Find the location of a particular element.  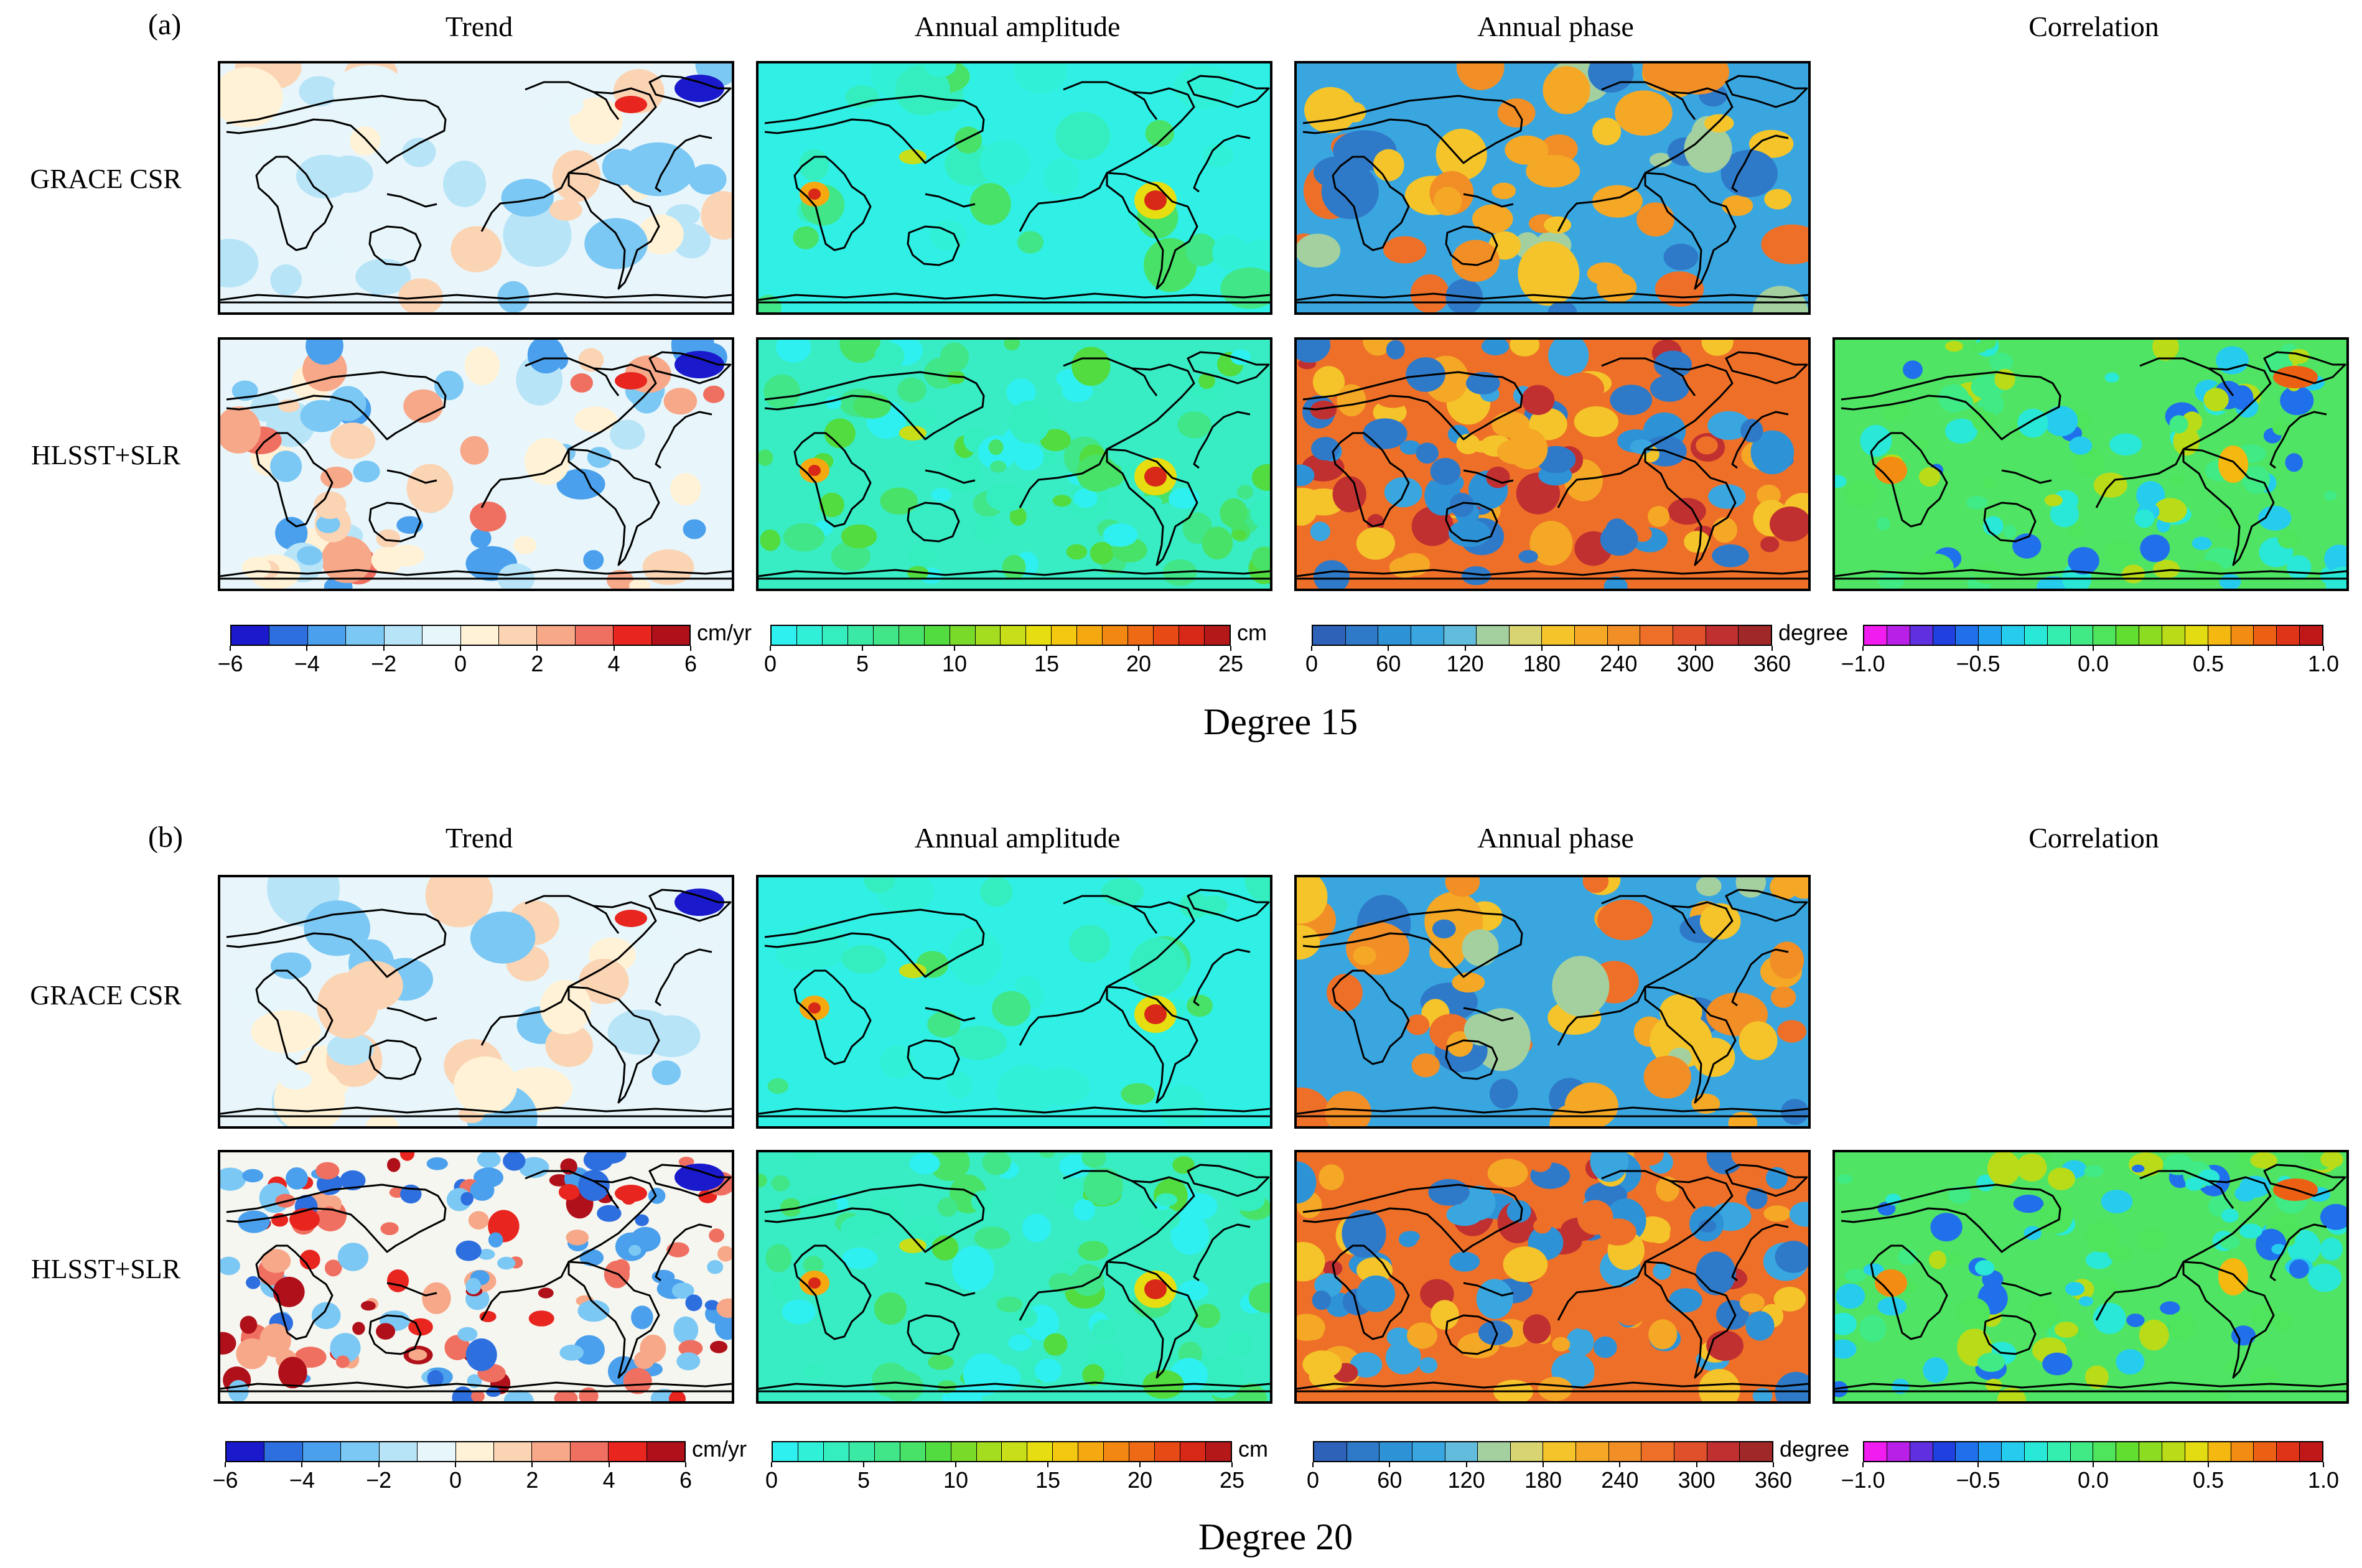

map-trend-hlsst-b is located at coordinates (476, 1277).